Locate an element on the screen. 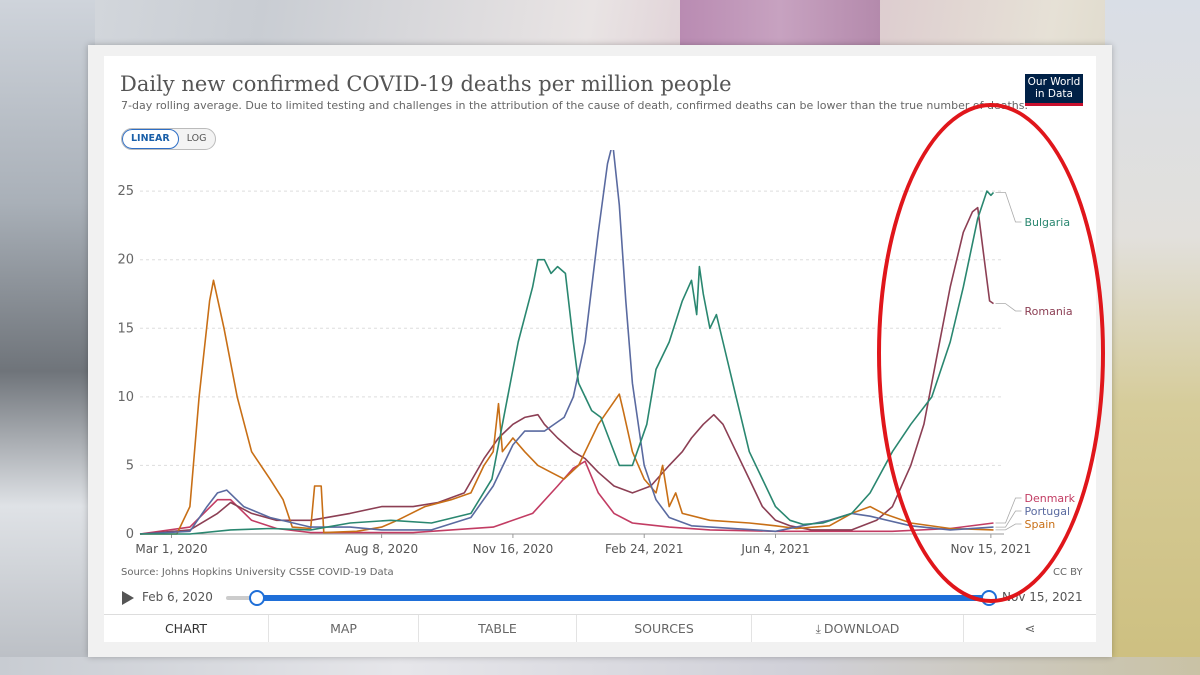 This screenshot has height=675, width=1200. share-button: ⋖ is located at coordinates (1030, 628).